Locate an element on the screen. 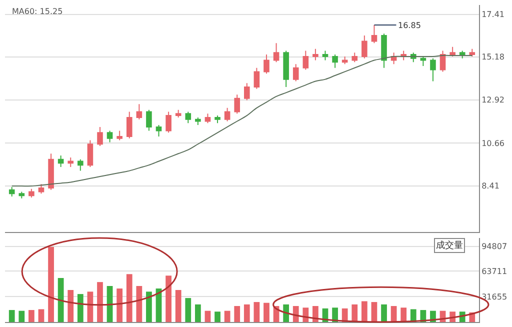 The height and width of the screenshot is (327, 512). y-tick-label: 12.92 is located at coordinates (493, 100).